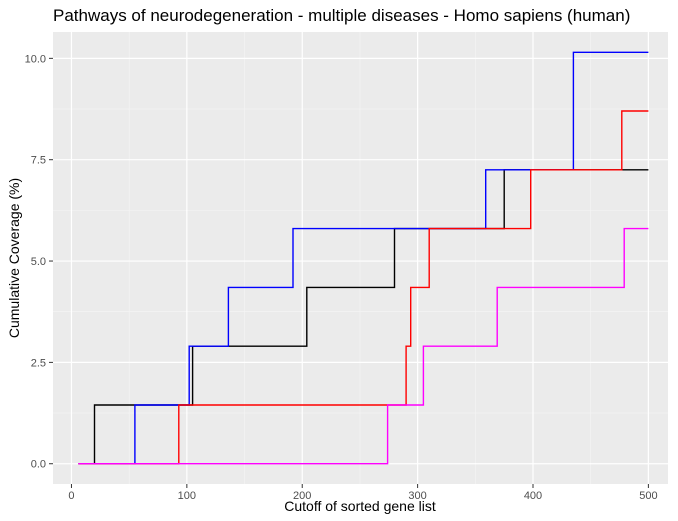 This screenshot has height=521, width=678. What do you see at coordinates (14, 258) in the screenshot?
I see `y-axis-title: Cumulative Coverage (%)` at bounding box center [14, 258].